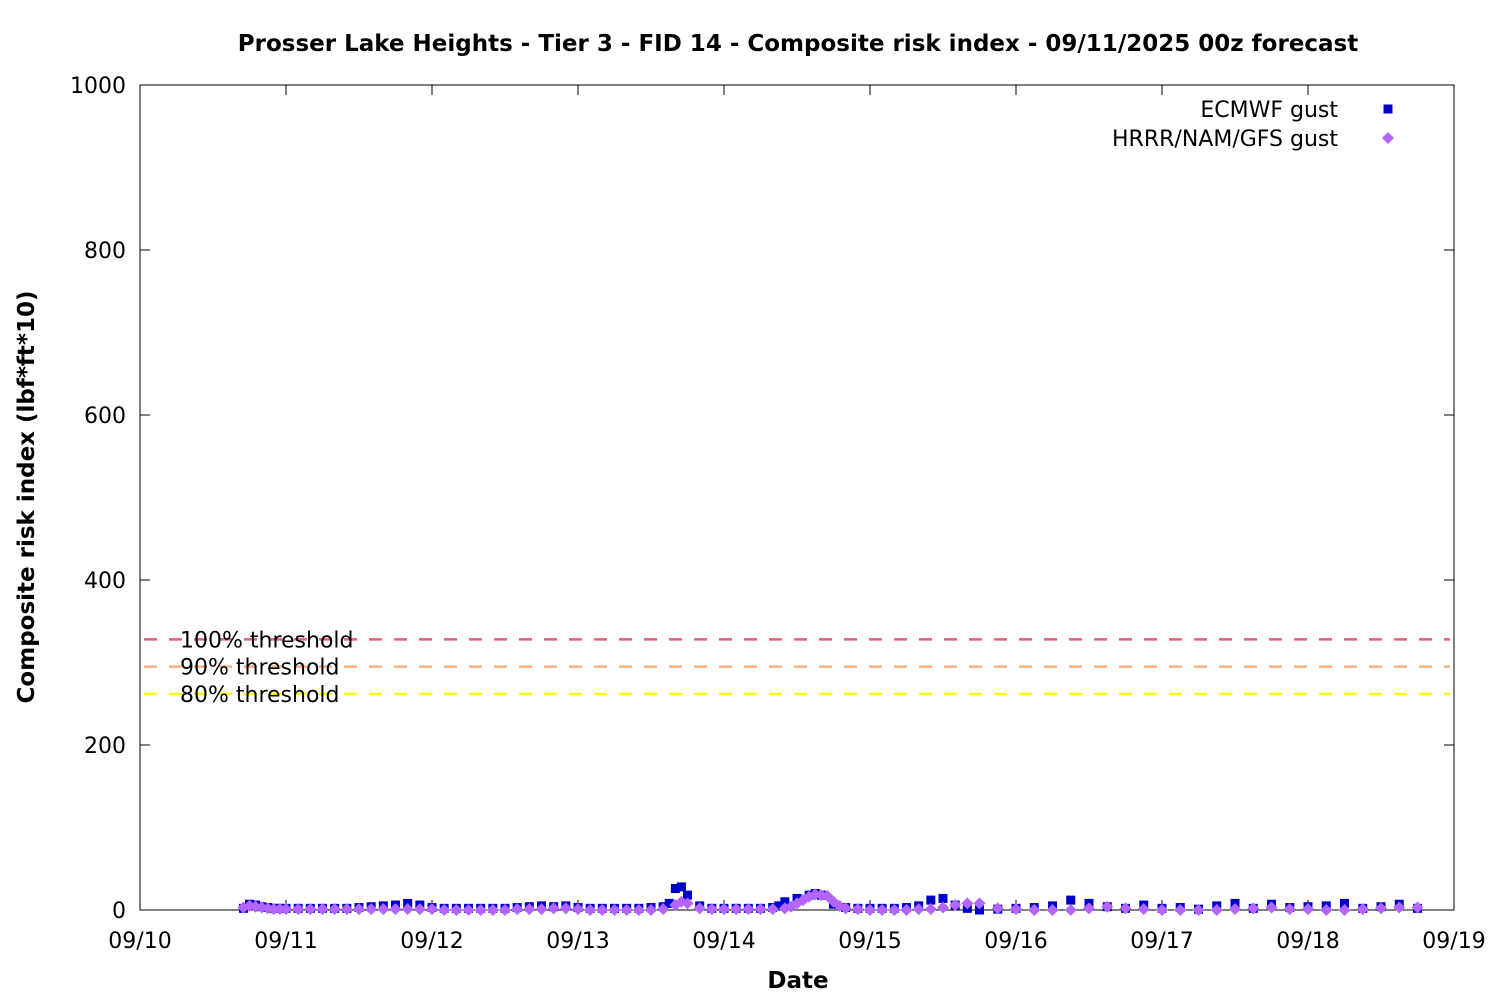 Image resolution: width=1500 pixels, height=1000 pixels. What do you see at coordinates (577, 941) in the screenshot?
I see `x-tick-label: 09/13` at bounding box center [577, 941].